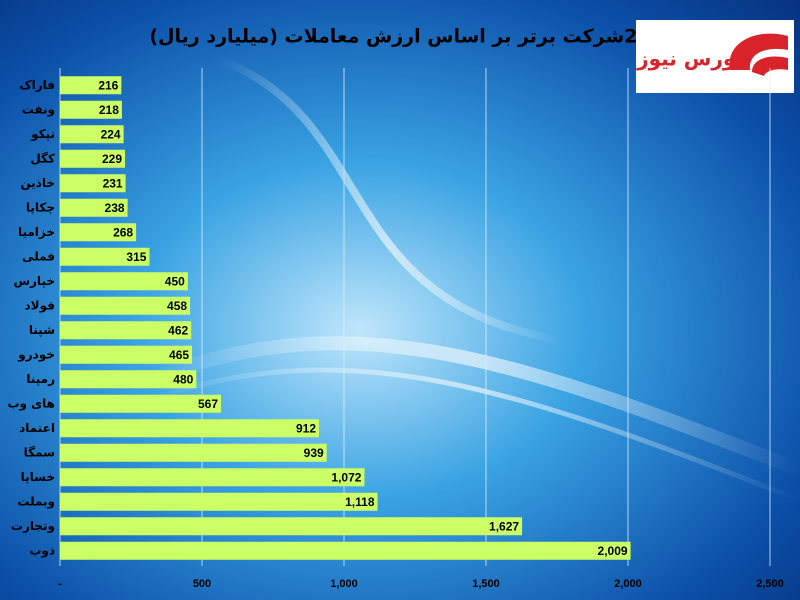  Describe the element at coordinates (36, 354) in the screenshot. I see `y-tick-label: خودرو` at that location.